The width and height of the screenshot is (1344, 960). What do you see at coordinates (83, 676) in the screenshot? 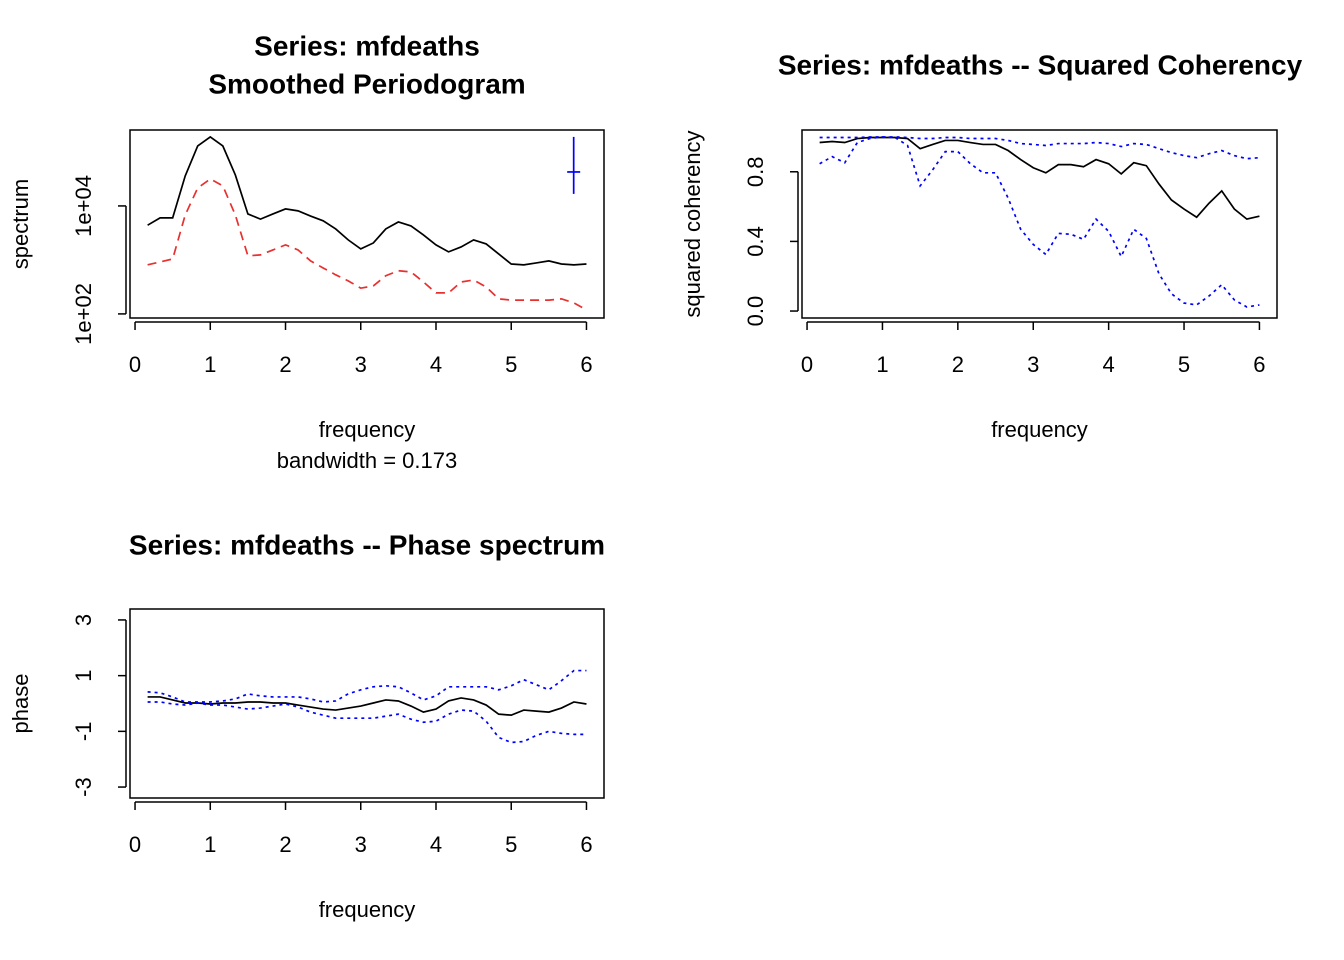
I see `y-tick-label: 1` at bounding box center [83, 676].